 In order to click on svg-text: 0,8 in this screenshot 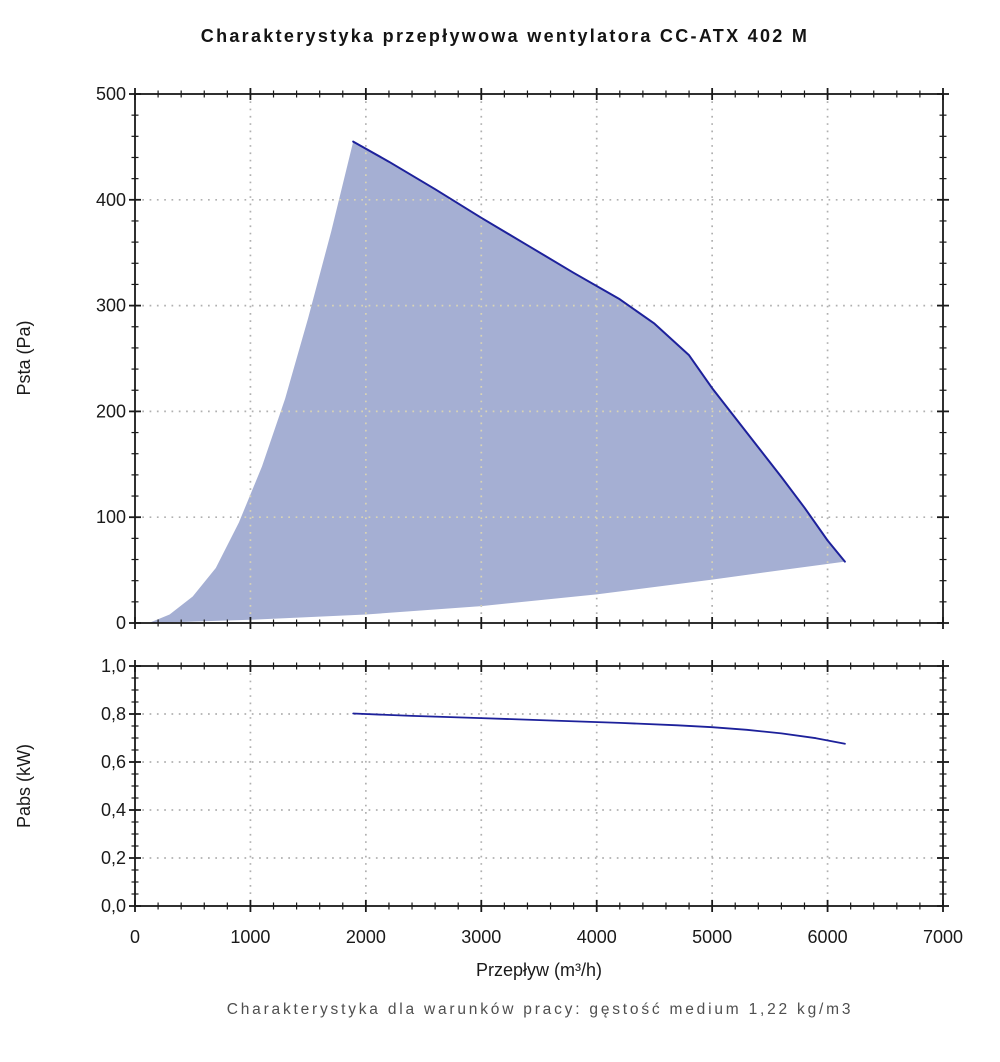, I will do `click(113, 714)`.